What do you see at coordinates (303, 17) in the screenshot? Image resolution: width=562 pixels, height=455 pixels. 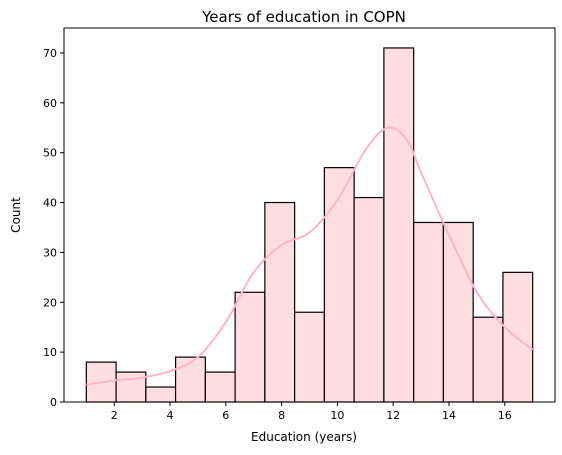 I see `chart-title: Years of education in COPN` at bounding box center [303, 17].